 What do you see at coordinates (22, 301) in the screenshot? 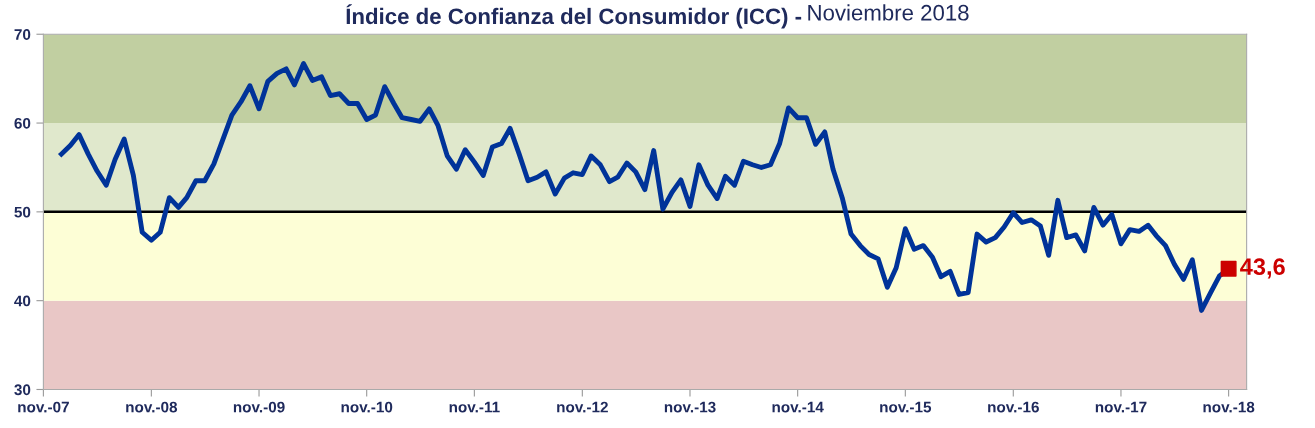
I see `y-tick-label: 40` at bounding box center [22, 301].